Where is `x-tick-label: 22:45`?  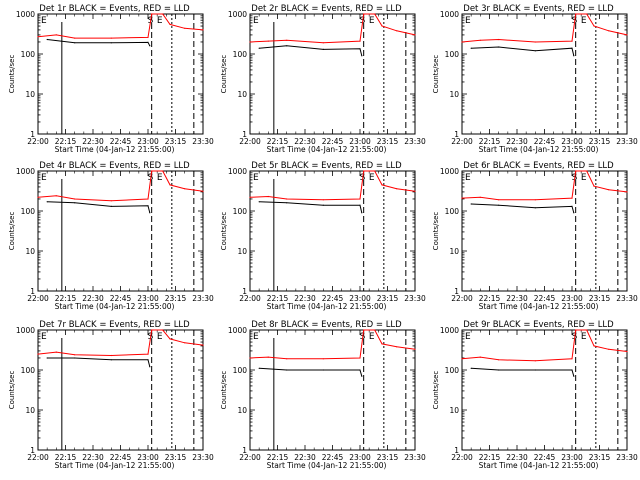
x-tick-label: 22:45 is located at coordinates (333, 457).